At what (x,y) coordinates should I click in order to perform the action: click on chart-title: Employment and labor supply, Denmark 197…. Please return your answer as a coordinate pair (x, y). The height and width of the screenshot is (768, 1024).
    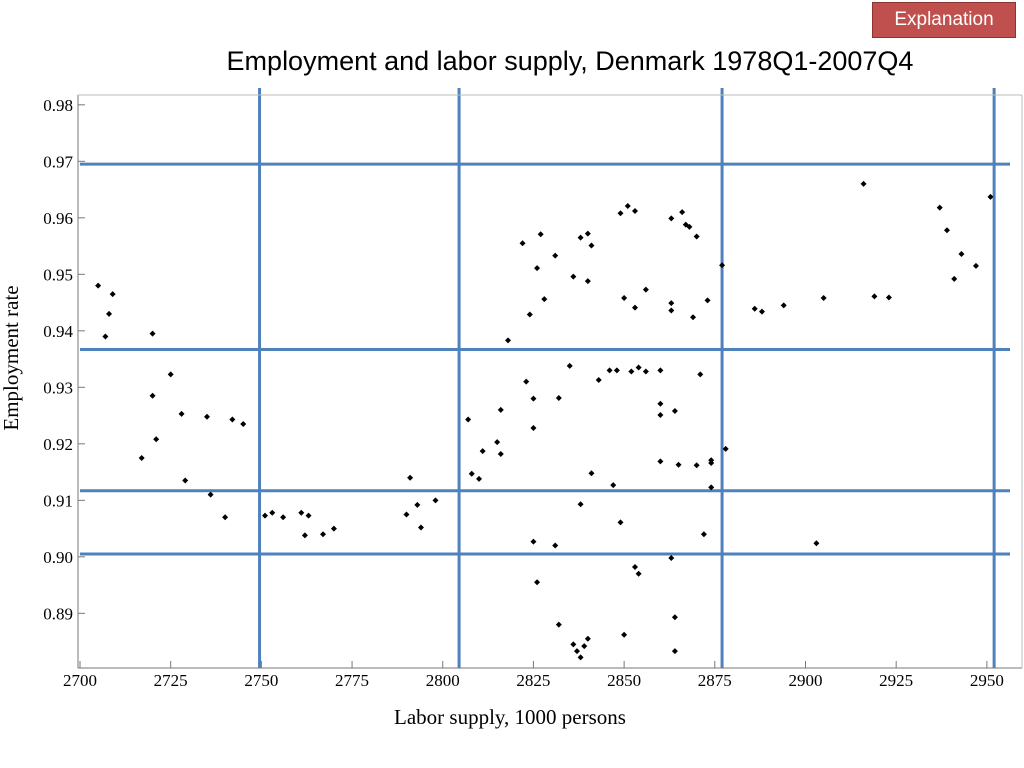
    Looking at the image, I should click on (570, 61).